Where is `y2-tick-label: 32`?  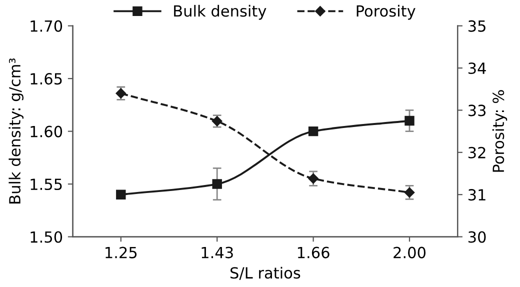
y2-tick-label: 32 is located at coordinates (477, 152).